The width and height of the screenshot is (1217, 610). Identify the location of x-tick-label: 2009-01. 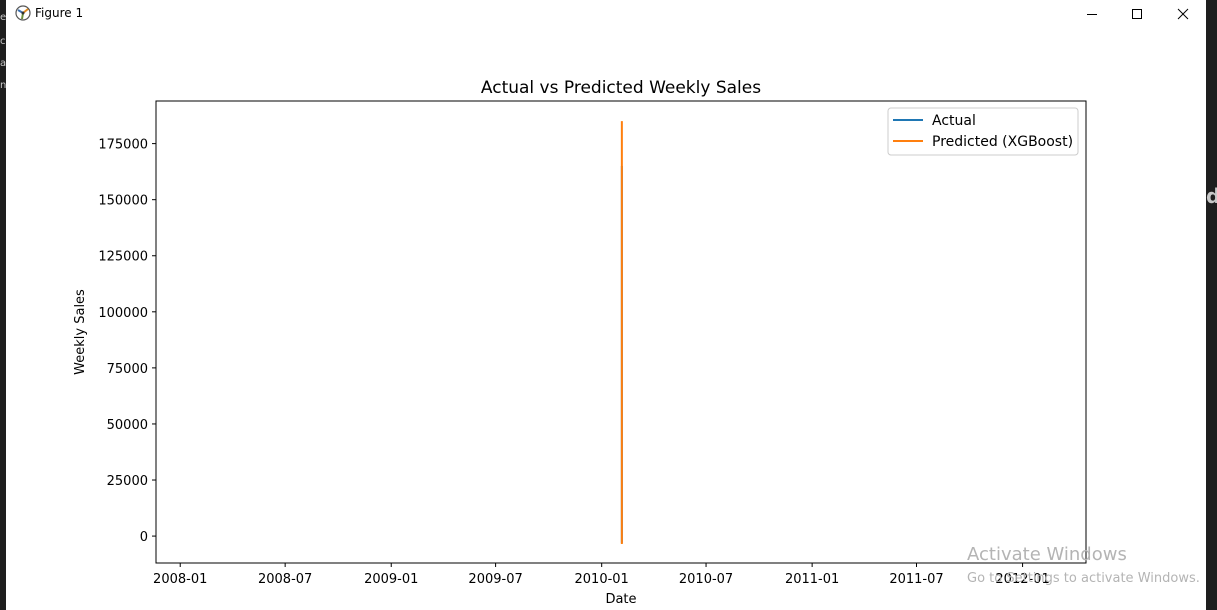
(391, 579).